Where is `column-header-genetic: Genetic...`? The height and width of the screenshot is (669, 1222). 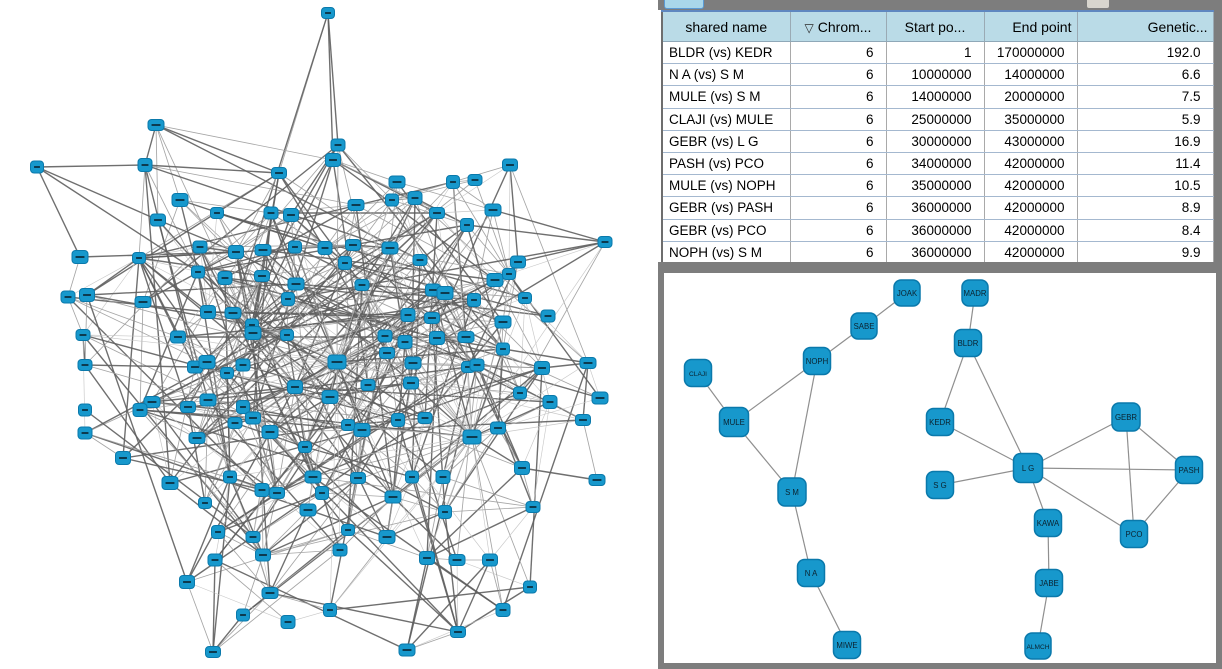 column-header-genetic: Genetic... is located at coordinates (1145, 26).